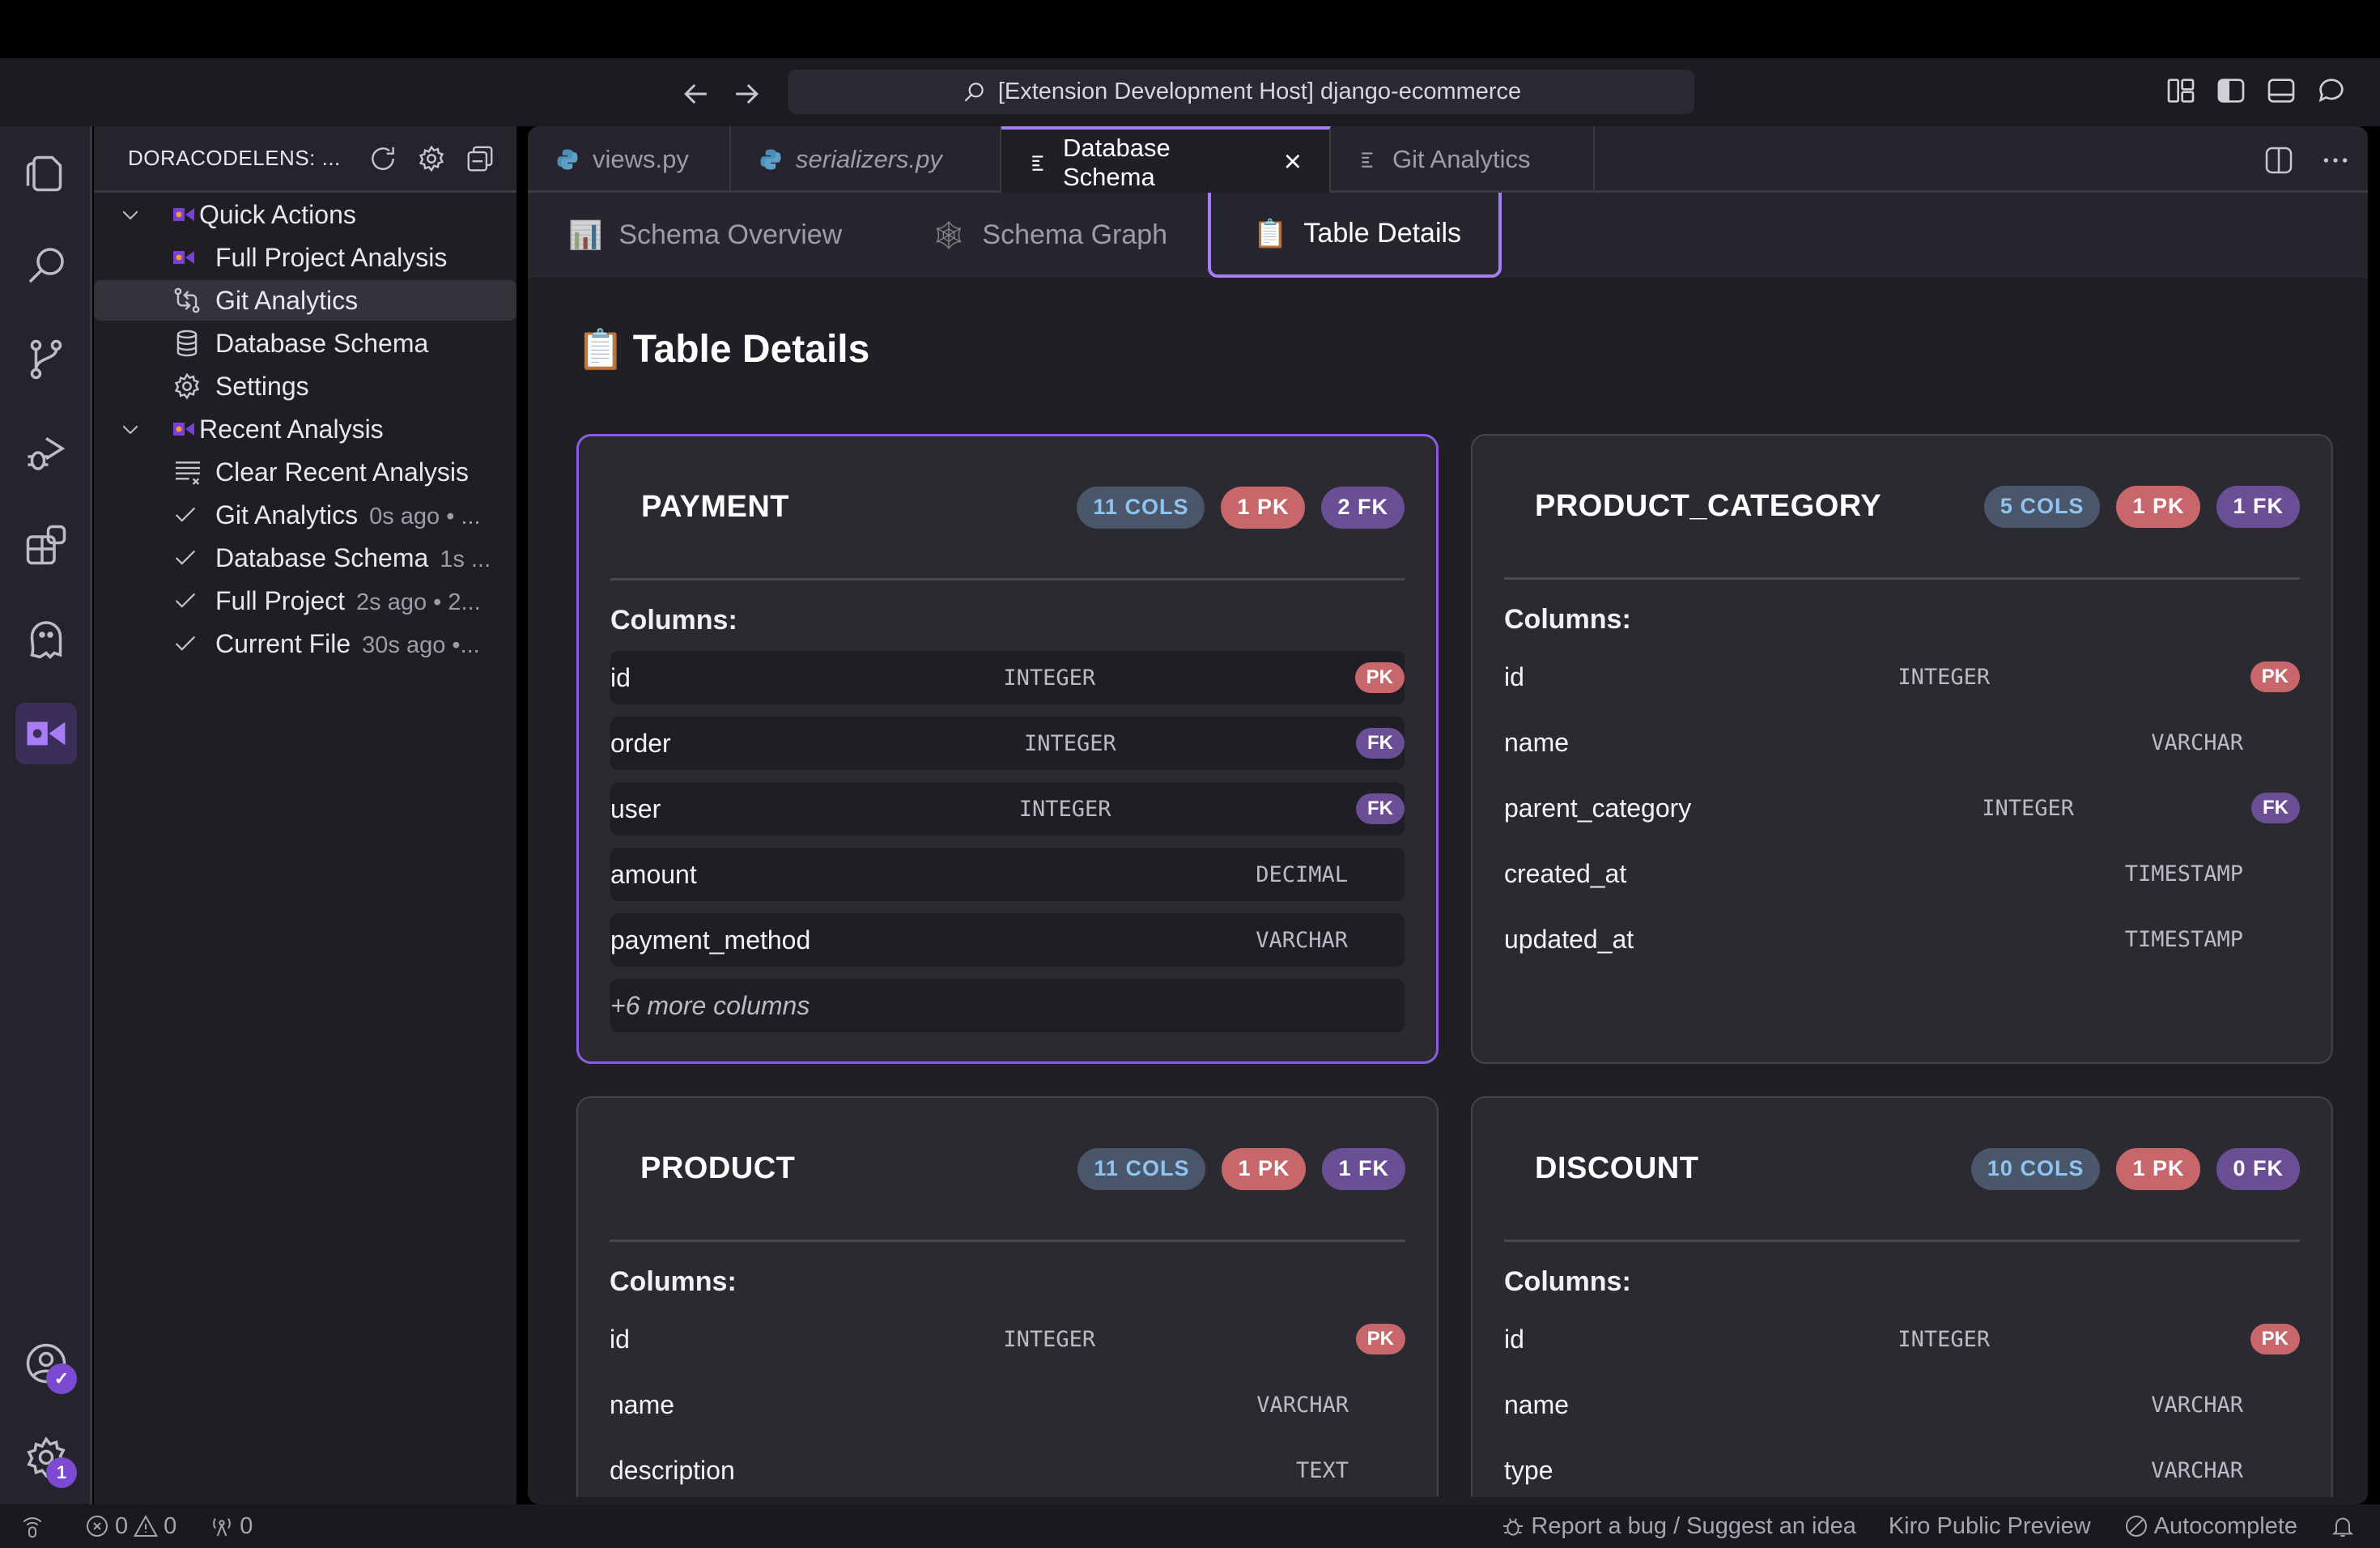 This screenshot has height=1548, width=2380. I want to click on tab-database-schema: Database Schema ×, so click(1166, 160).